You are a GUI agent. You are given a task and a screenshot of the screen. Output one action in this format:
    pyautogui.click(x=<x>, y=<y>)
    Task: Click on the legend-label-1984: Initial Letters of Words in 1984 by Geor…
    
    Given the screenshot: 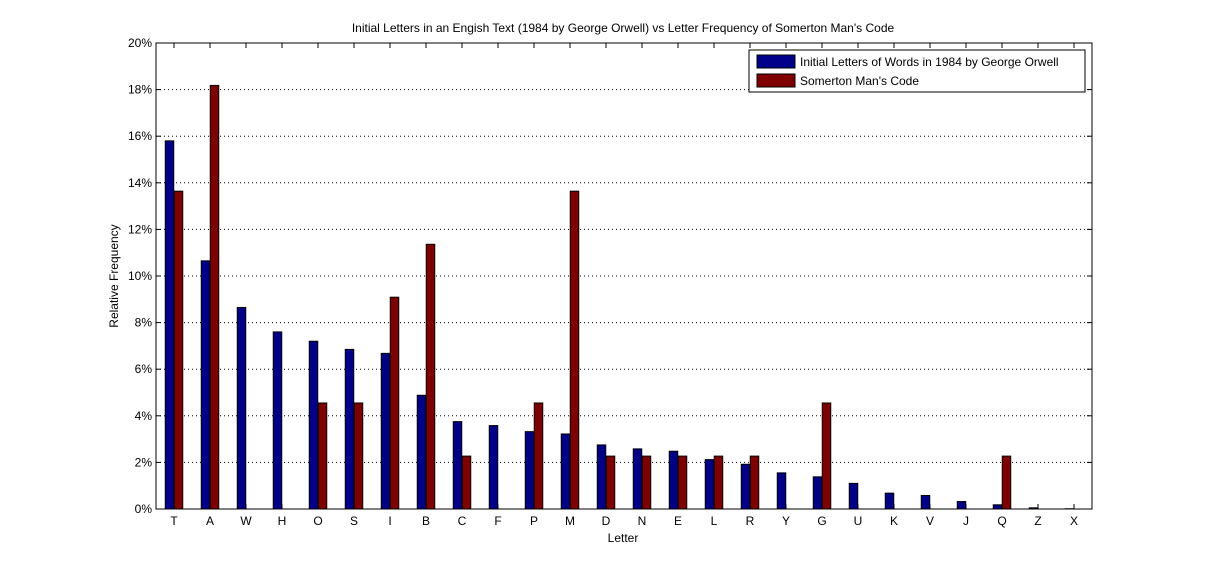 What is the action you would take?
    pyautogui.click(x=929, y=62)
    